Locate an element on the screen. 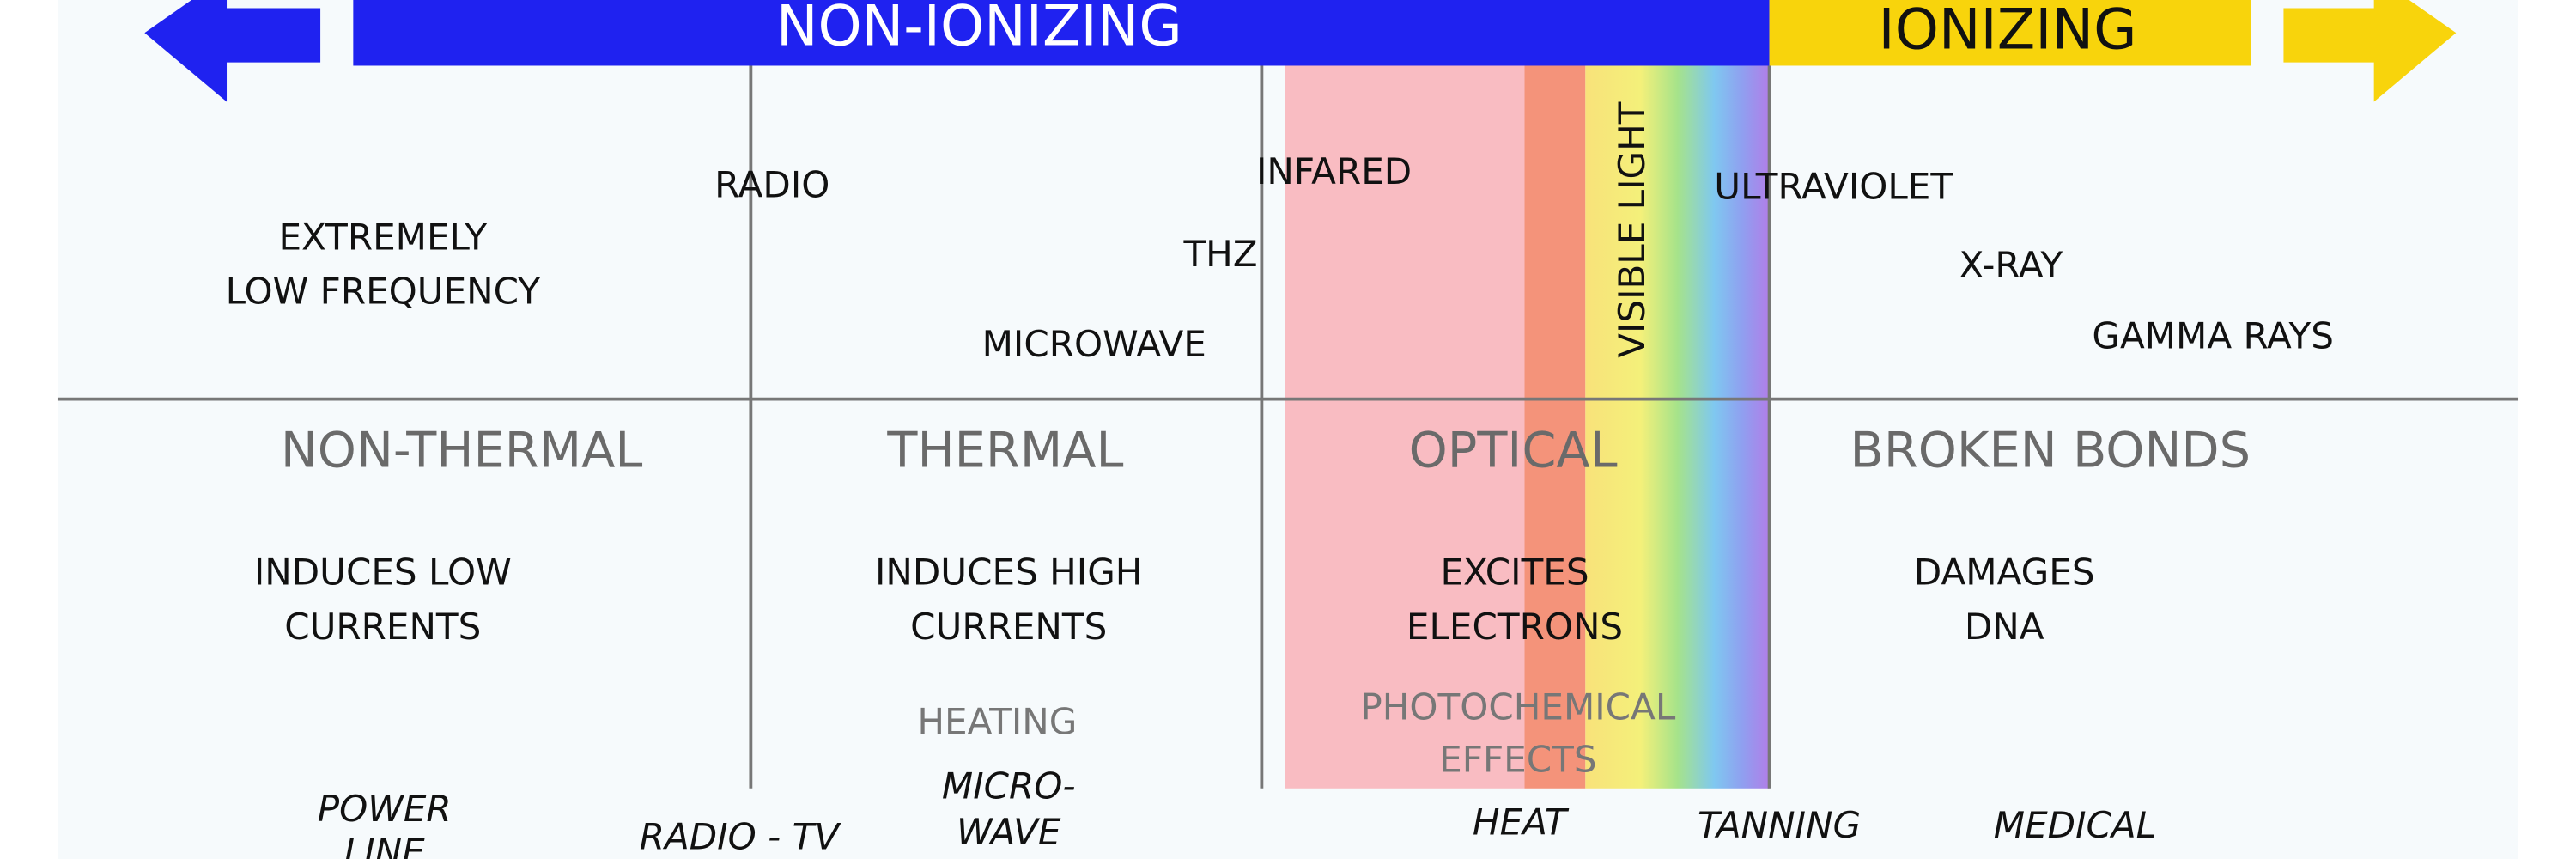  ionizing-bar is located at coordinates (2010, 33).